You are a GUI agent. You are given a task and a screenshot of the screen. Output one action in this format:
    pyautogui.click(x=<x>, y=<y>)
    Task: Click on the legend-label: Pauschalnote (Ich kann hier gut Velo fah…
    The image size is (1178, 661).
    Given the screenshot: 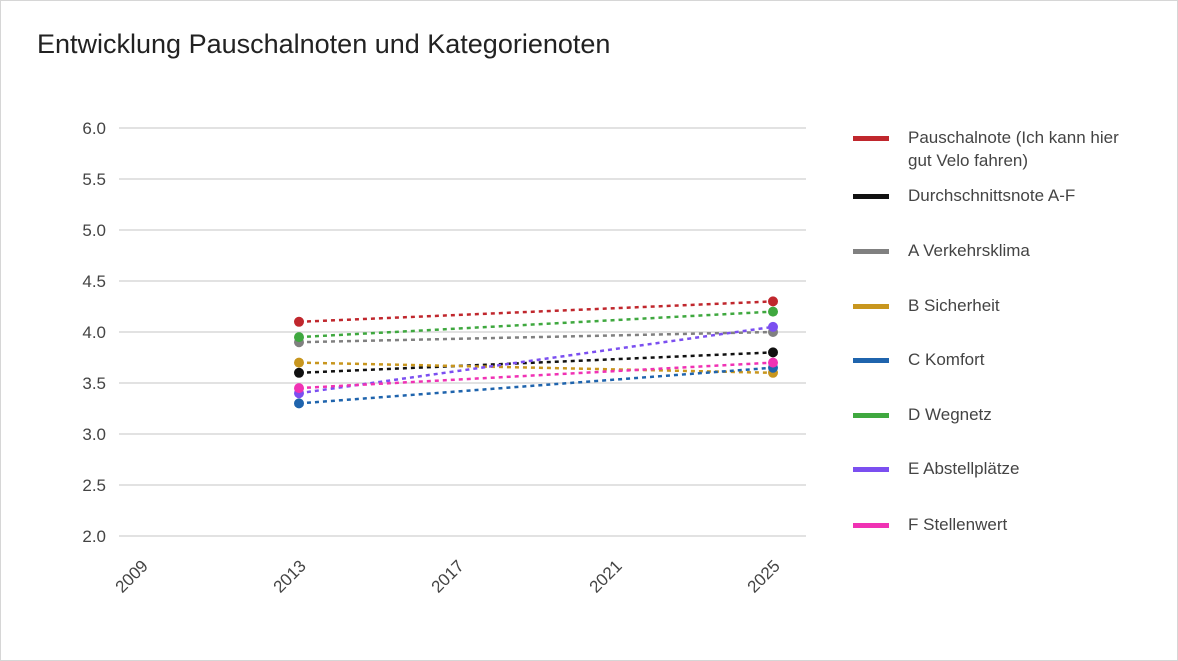 What is the action you would take?
    pyautogui.click(x=1013, y=149)
    